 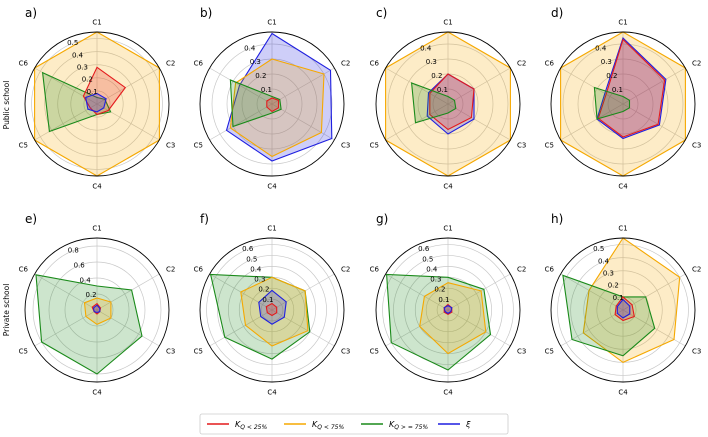 I want to click on panel-label: e), so click(x=31, y=219).